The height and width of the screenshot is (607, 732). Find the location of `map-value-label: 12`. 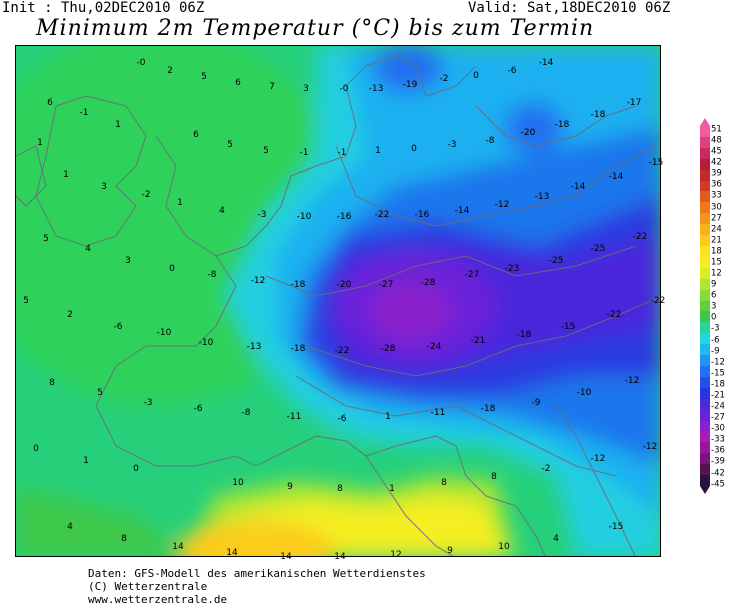

map-value-label: 12 is located at coordinates (396, 555).